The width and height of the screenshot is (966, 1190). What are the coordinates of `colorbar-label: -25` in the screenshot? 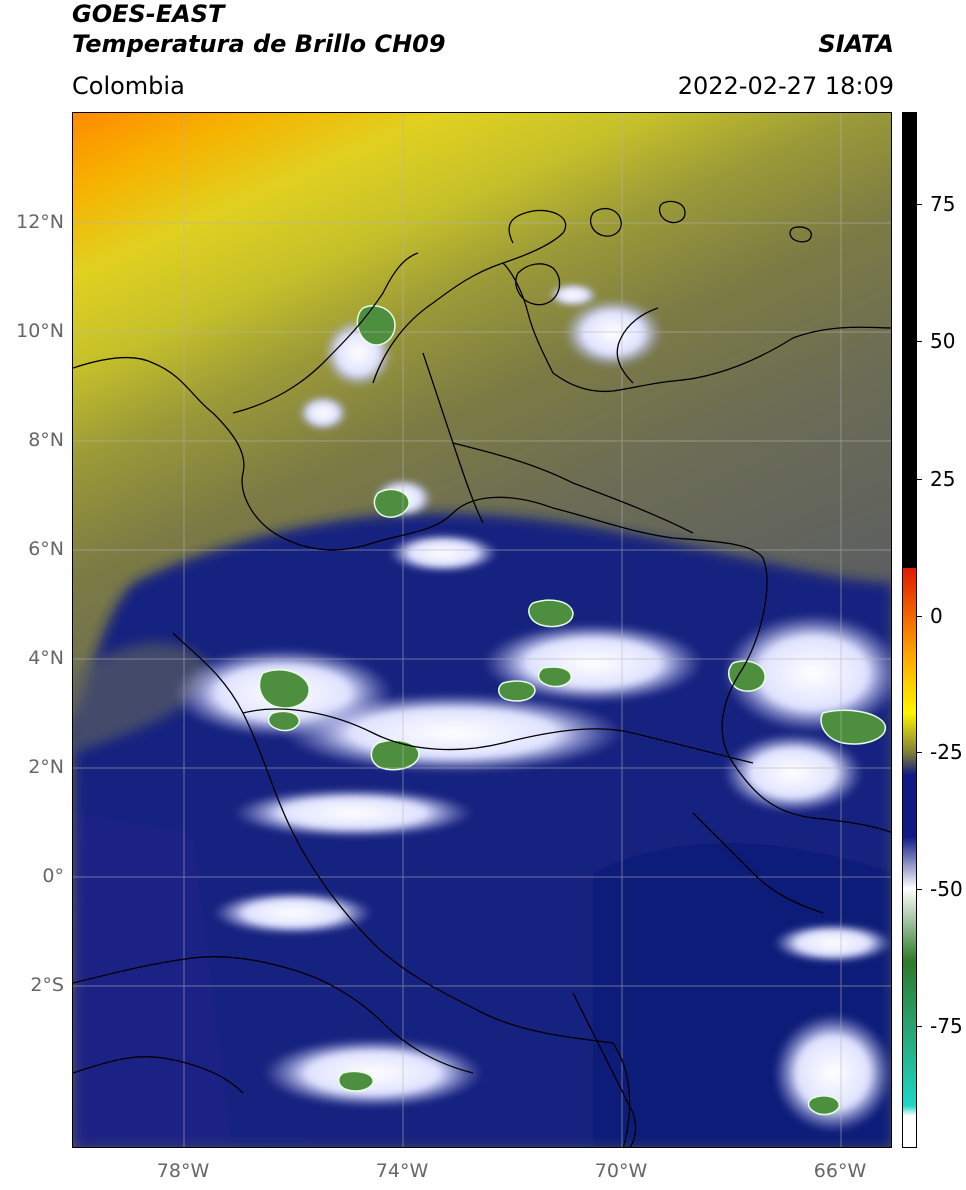 It's located at (946, 752).